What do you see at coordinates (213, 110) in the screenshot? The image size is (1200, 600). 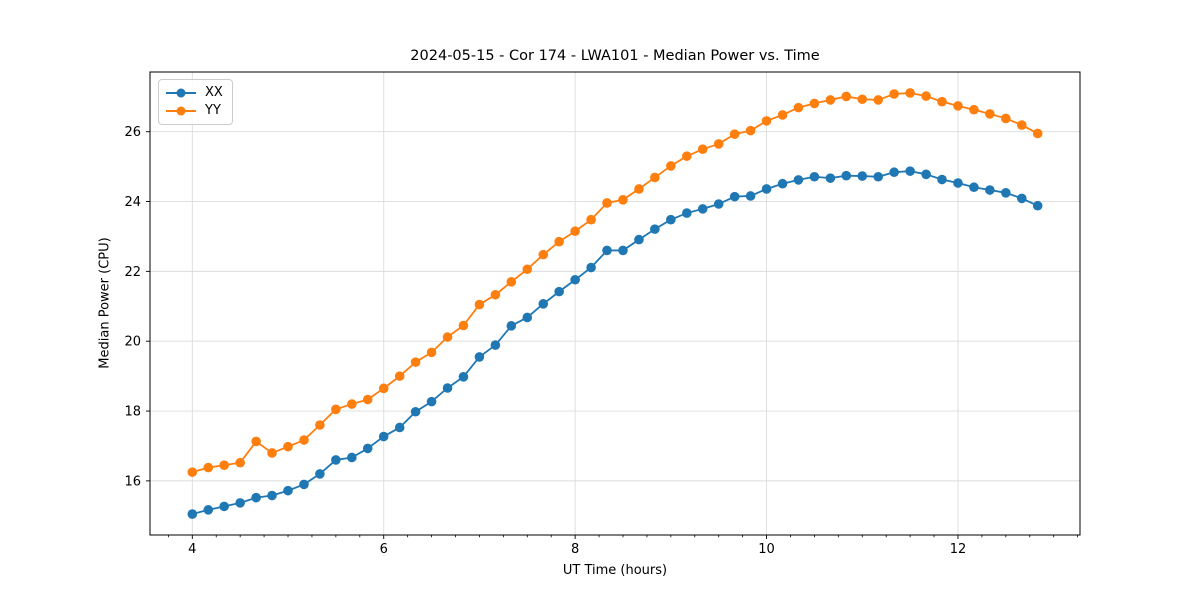 I see `legend-label-yy: YY` at bounding box center [213, 110].